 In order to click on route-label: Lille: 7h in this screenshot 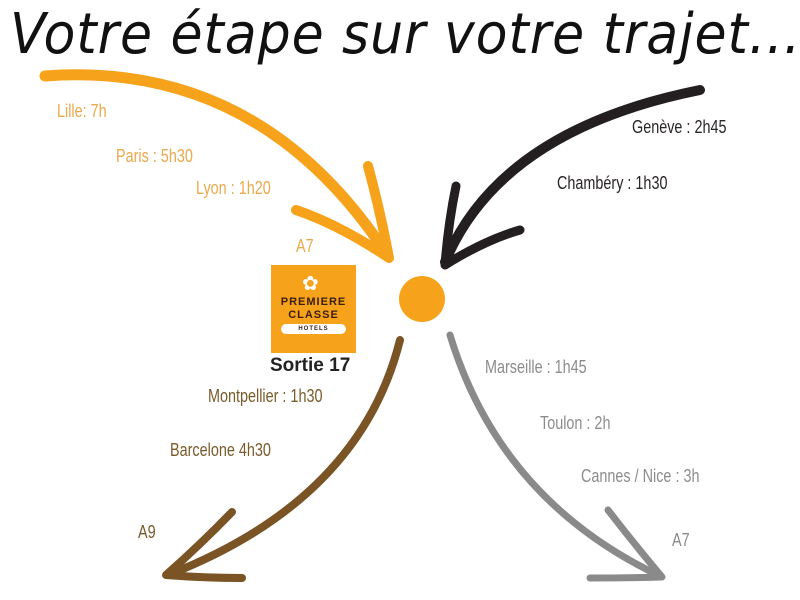, I will do `click(82, 111)`.